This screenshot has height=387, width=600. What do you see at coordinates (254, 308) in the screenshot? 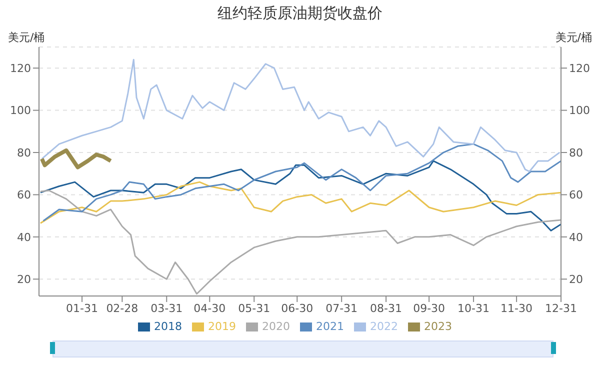
I see `x-tick-label: 05-31` at bounding box center [254, 308].